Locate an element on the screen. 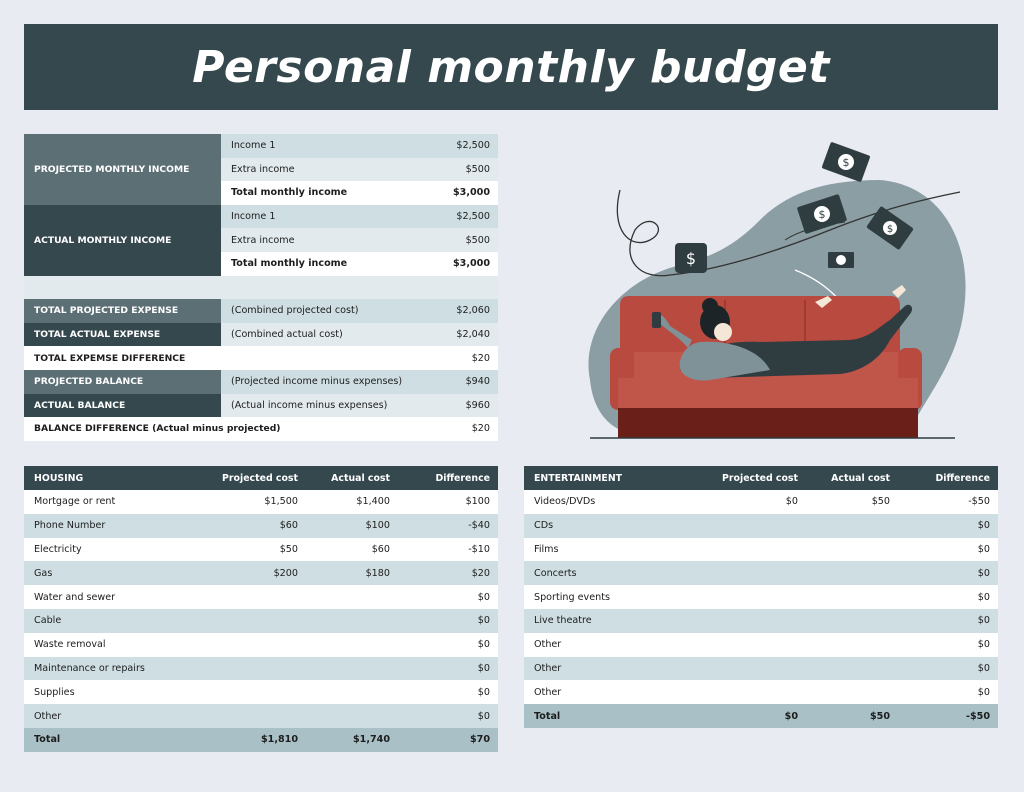 The height and width of the screenshot is (792, 1024). title-banner: Personal monthly budget is located at coordinates (511, 67).